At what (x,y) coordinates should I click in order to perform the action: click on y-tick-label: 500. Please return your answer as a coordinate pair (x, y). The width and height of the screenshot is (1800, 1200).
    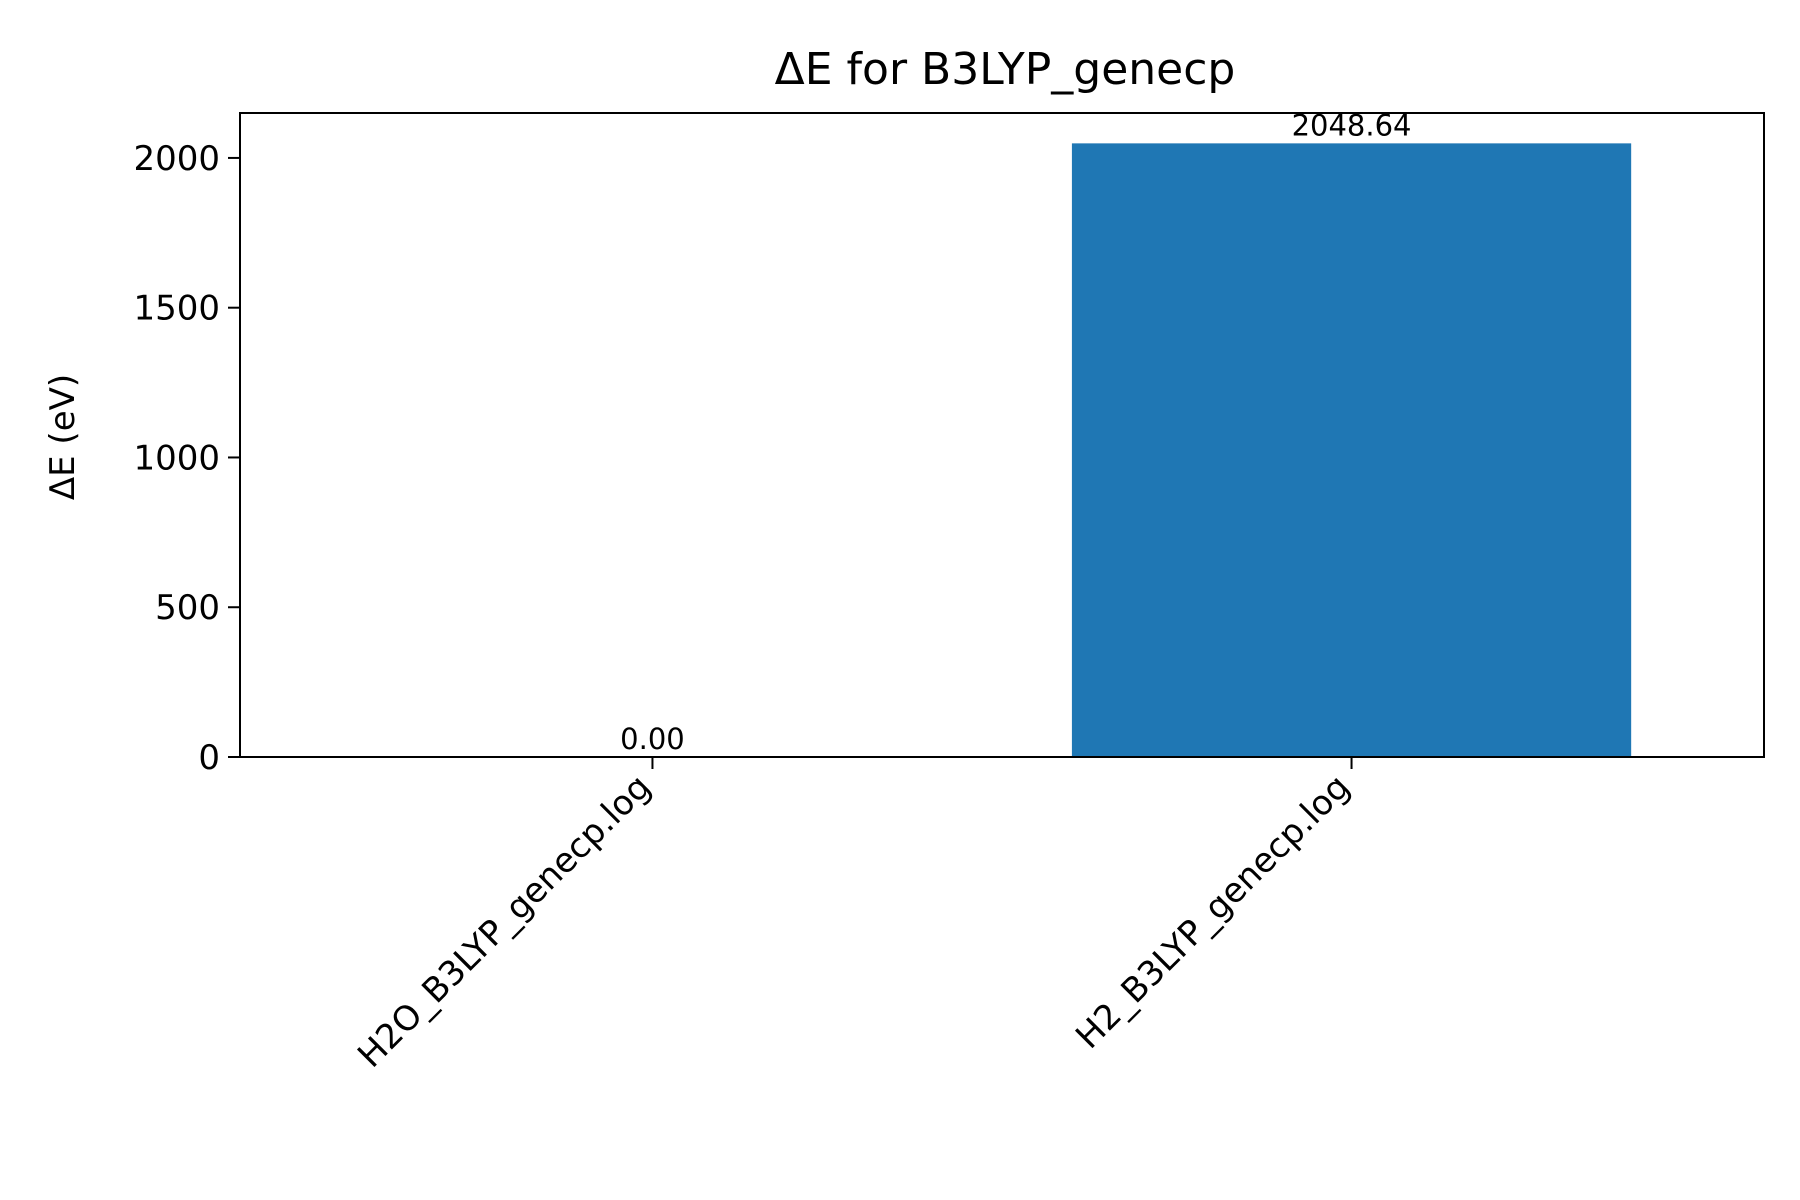
    Looking at the image, I should click on (187, 608).